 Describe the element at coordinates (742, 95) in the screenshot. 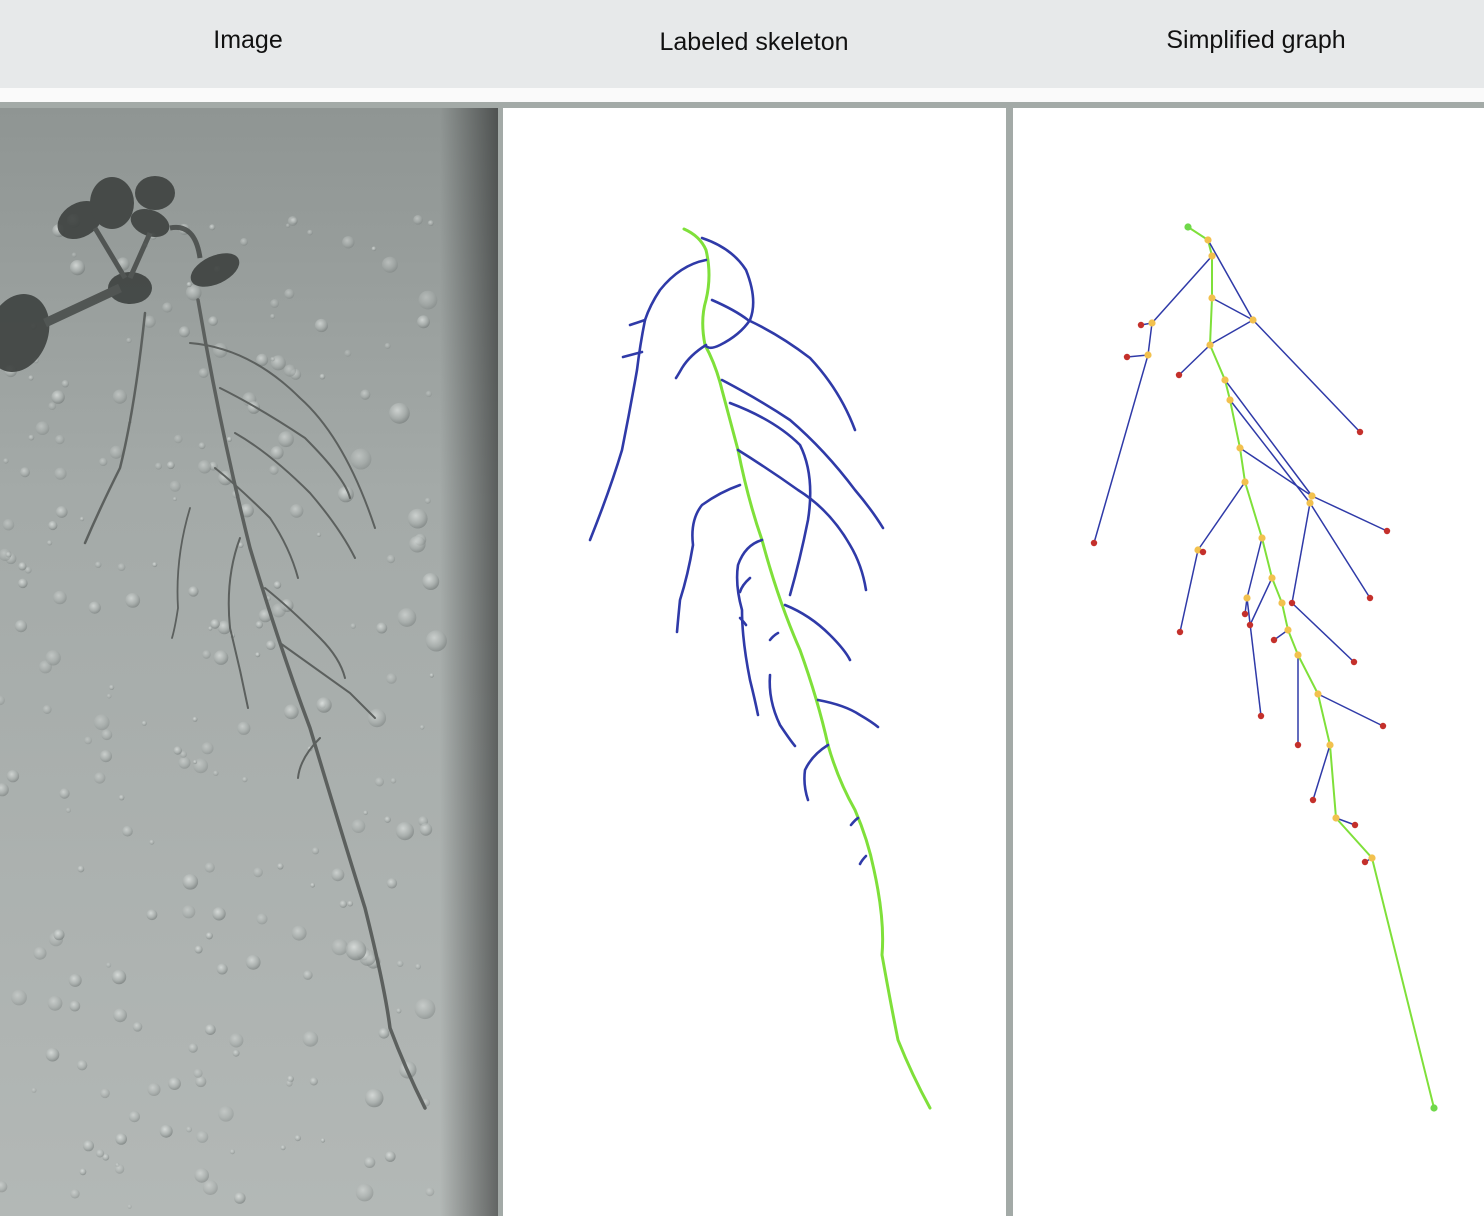

I see `header-divider` at that location.